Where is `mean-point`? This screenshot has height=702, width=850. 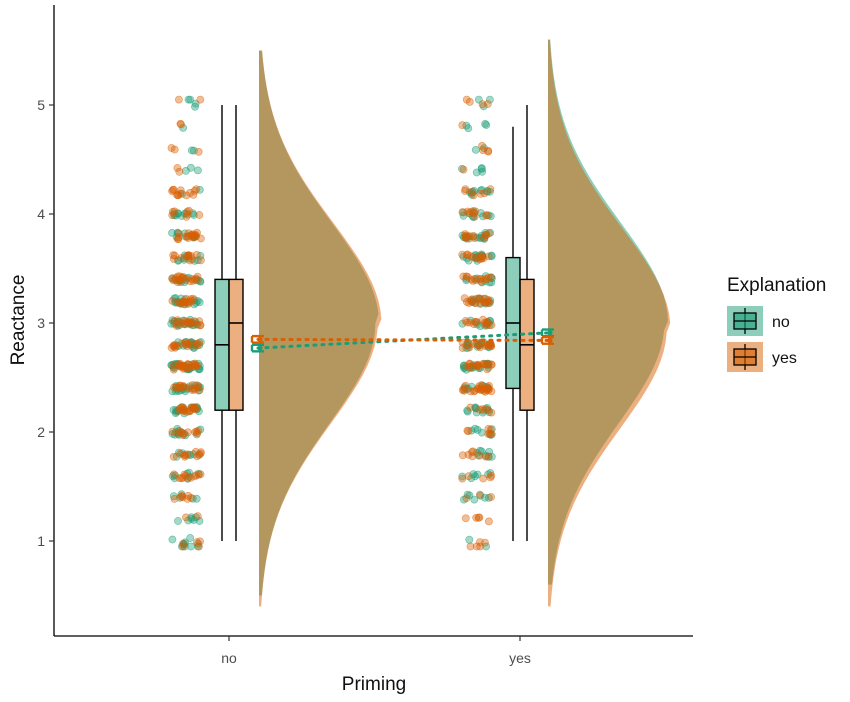 mean-point is located at coordinates (550, 333).